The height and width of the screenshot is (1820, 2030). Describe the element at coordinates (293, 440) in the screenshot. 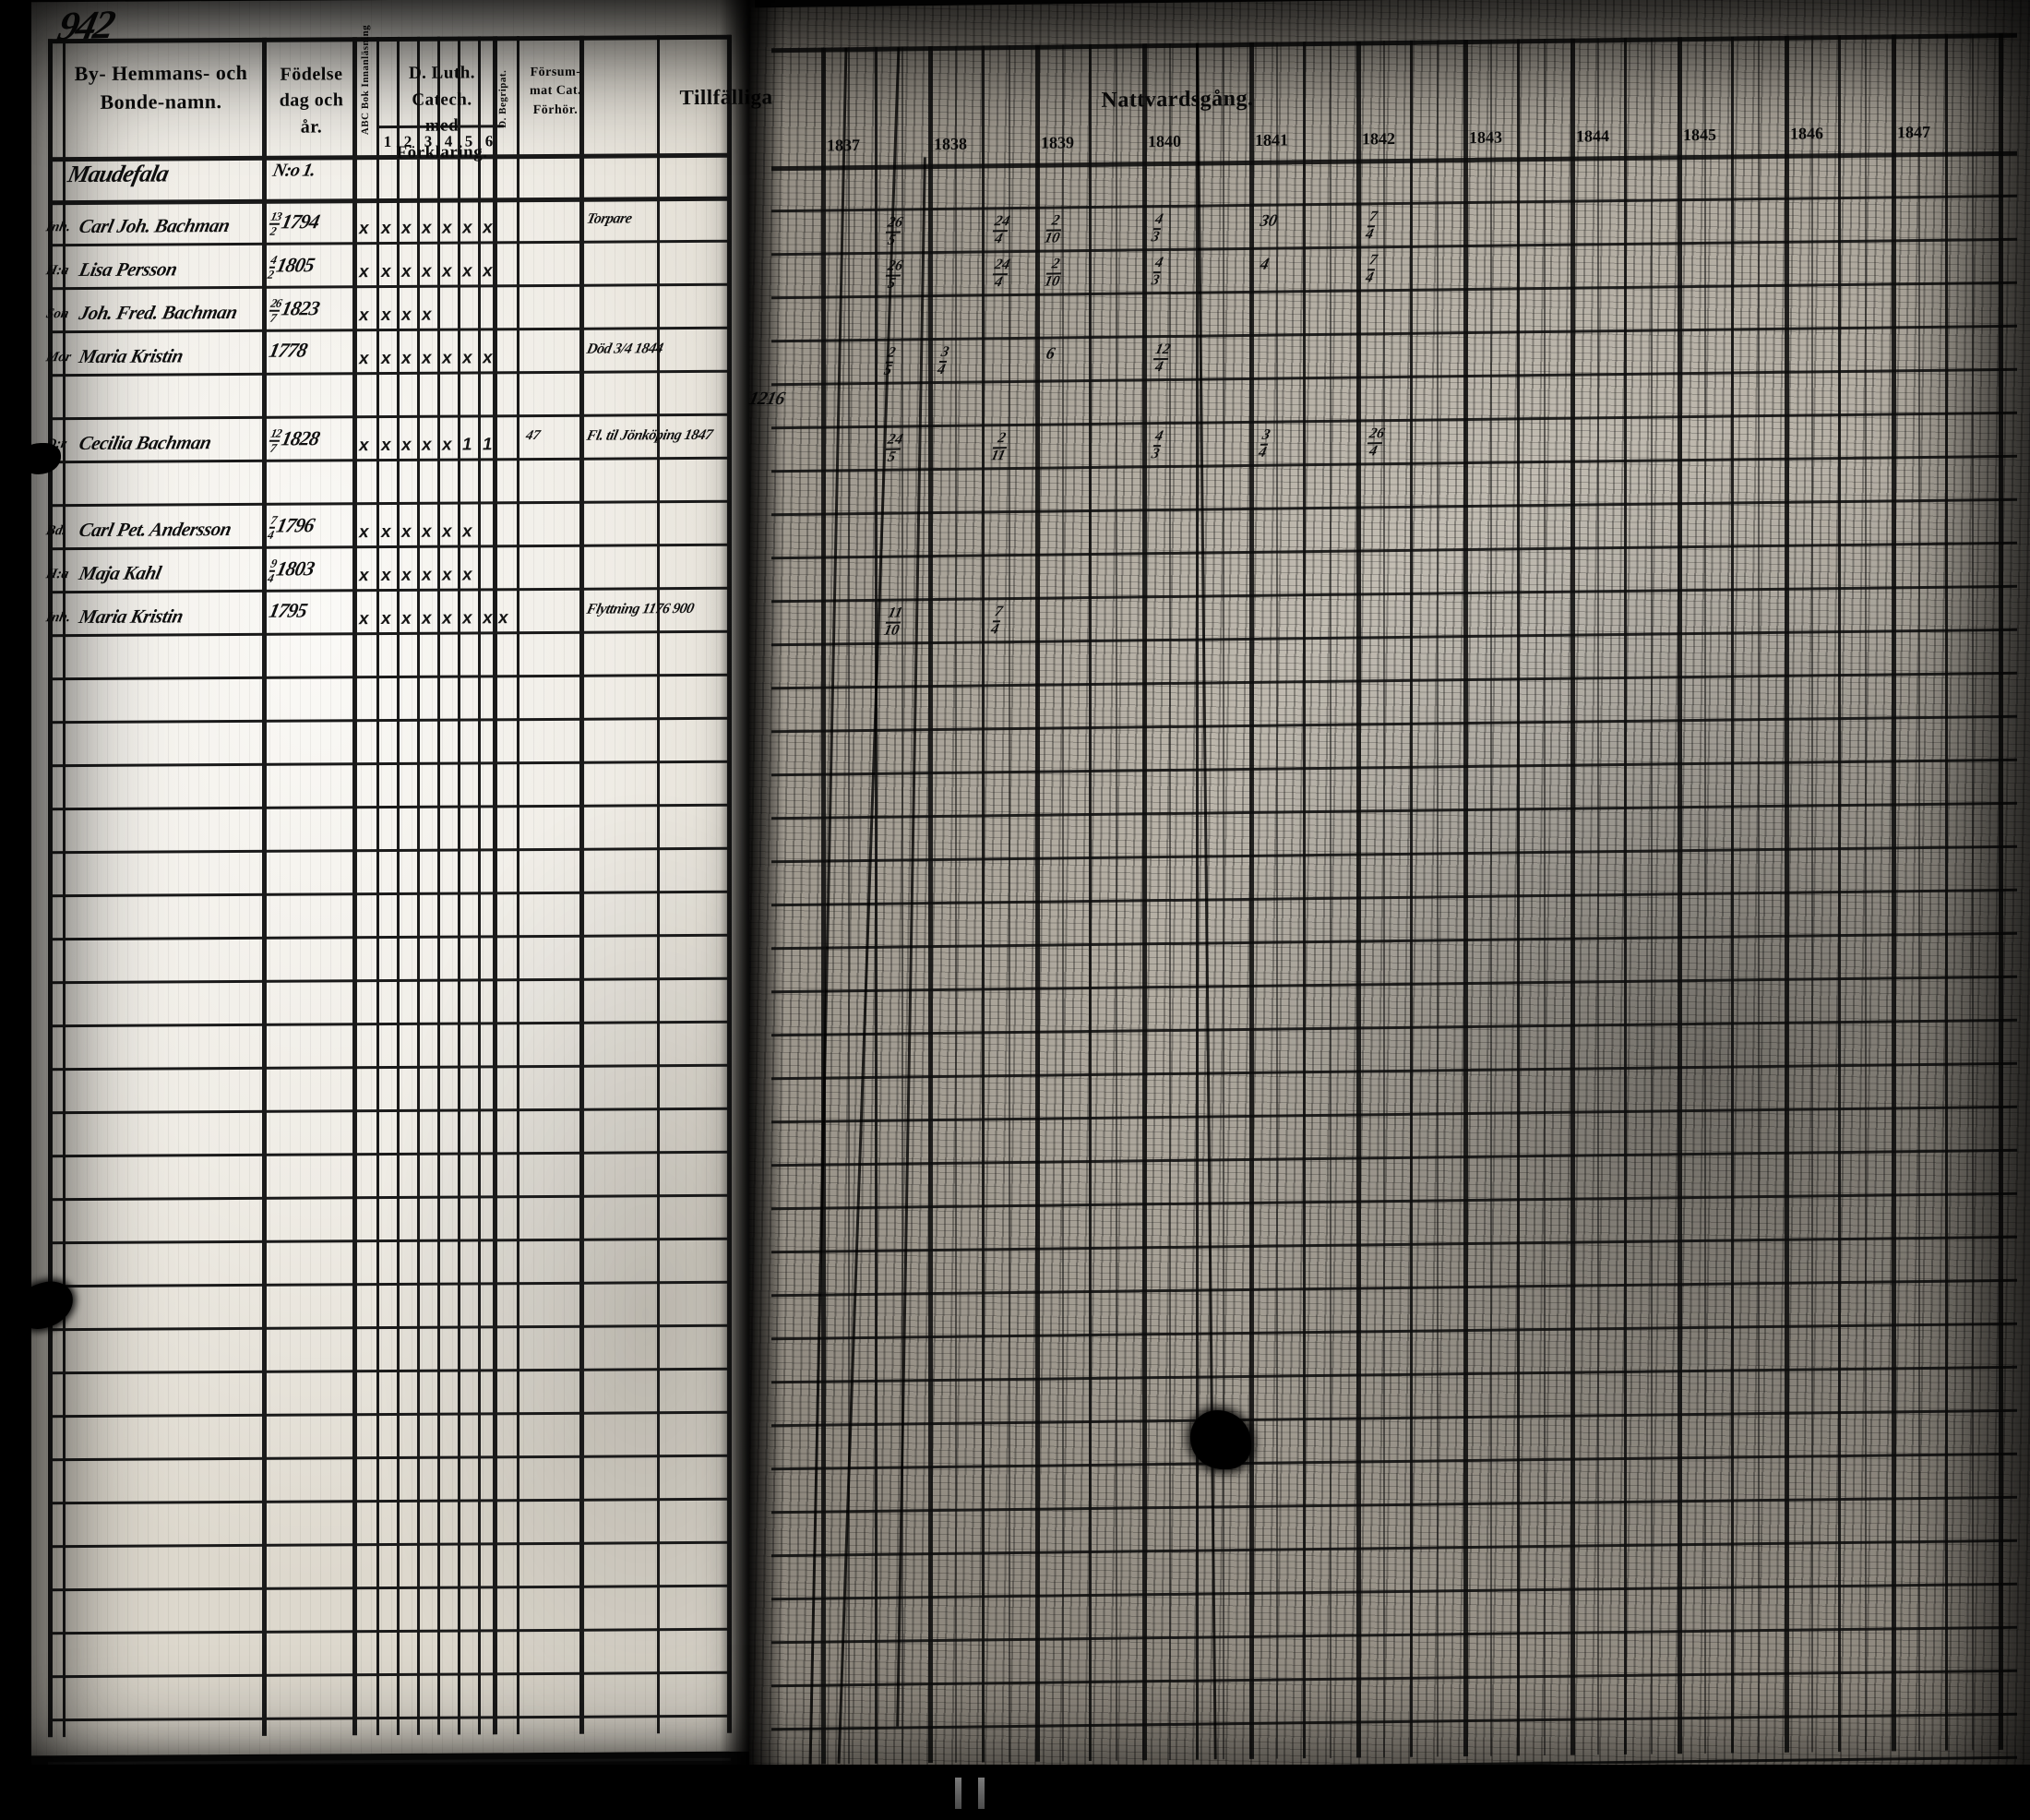

I see `birth-date: 12 7 1828` at that location.